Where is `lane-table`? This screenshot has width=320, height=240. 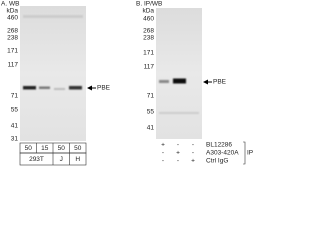 lane-table is located at coordinates (53, 154).